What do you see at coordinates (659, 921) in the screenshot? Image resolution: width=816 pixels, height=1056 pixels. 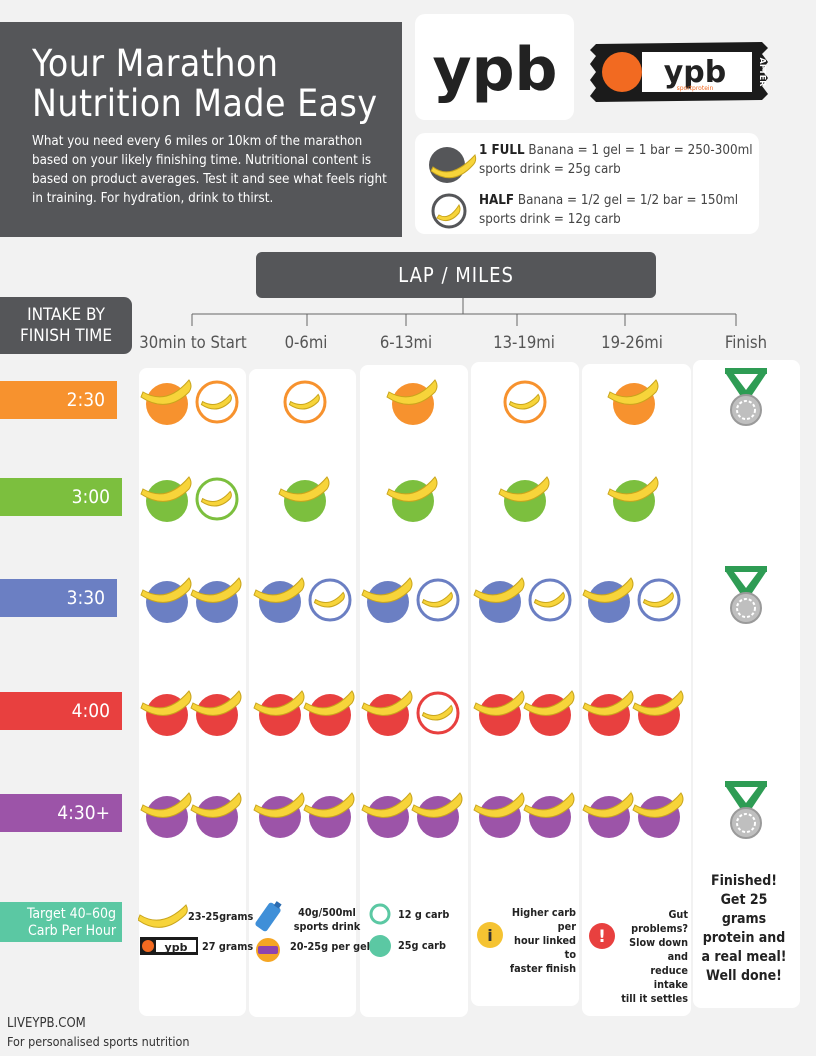 I see `warn-line-1: Gut problems?` at bounding box center [659, 921].